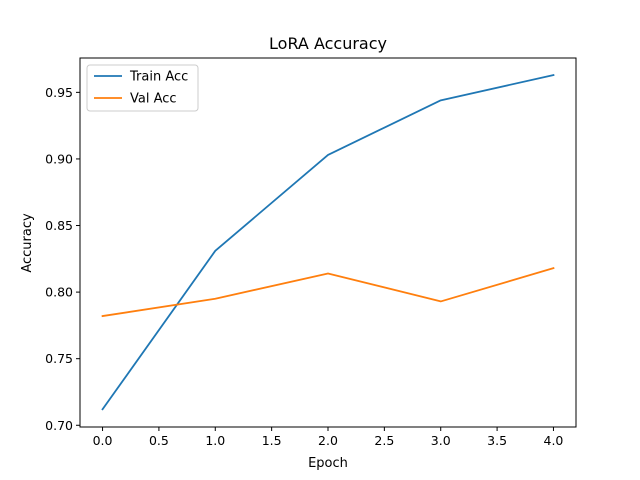  Describe the element at coordinates (59, 292) in the screenshot. I see `y-tick-label: 0.80` at that location.